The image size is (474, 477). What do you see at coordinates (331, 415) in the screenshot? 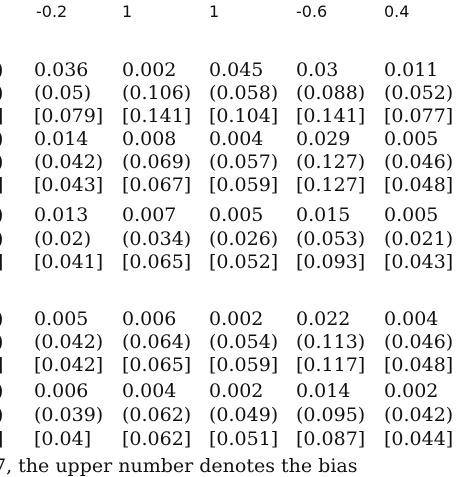
I see `table-cell: (0.095)` at bounding box center [331, 415].